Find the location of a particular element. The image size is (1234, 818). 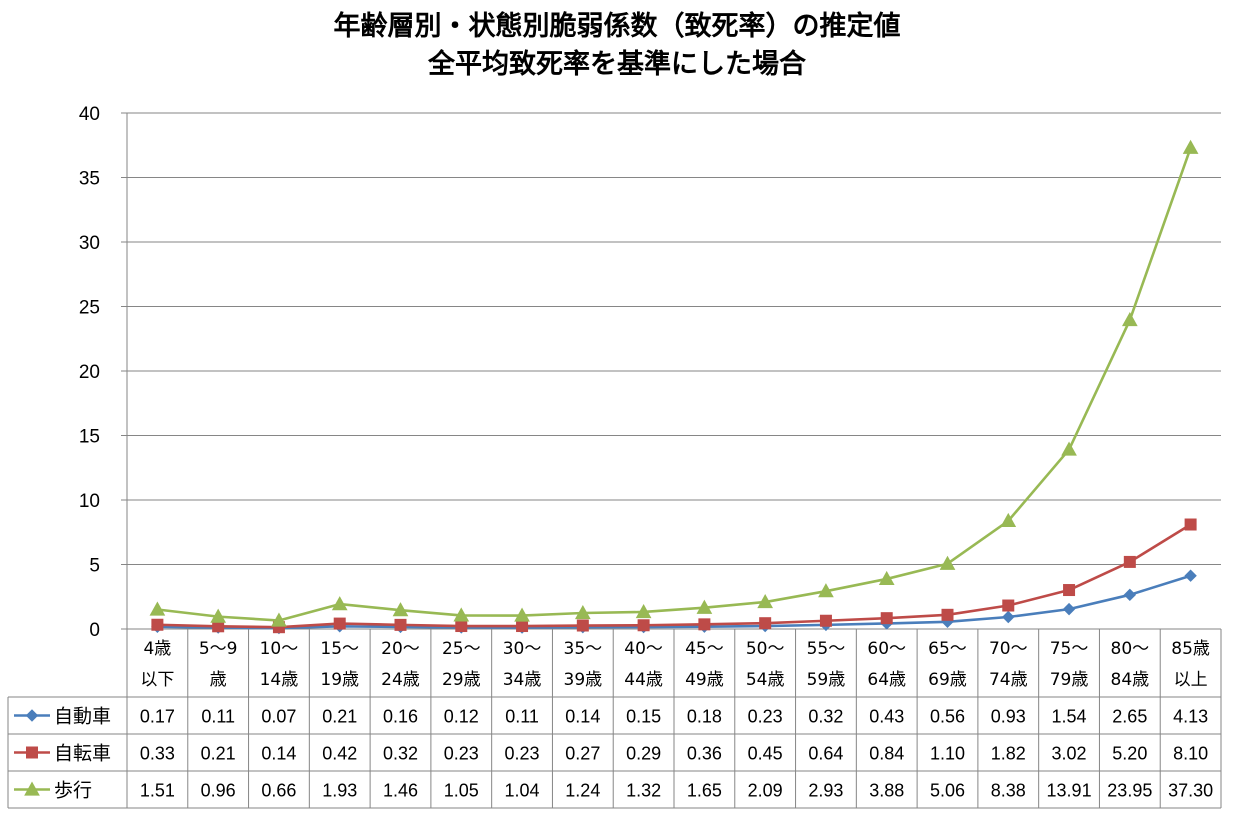

table-cell-value: 5.06 is located at coordinates (947, 791).